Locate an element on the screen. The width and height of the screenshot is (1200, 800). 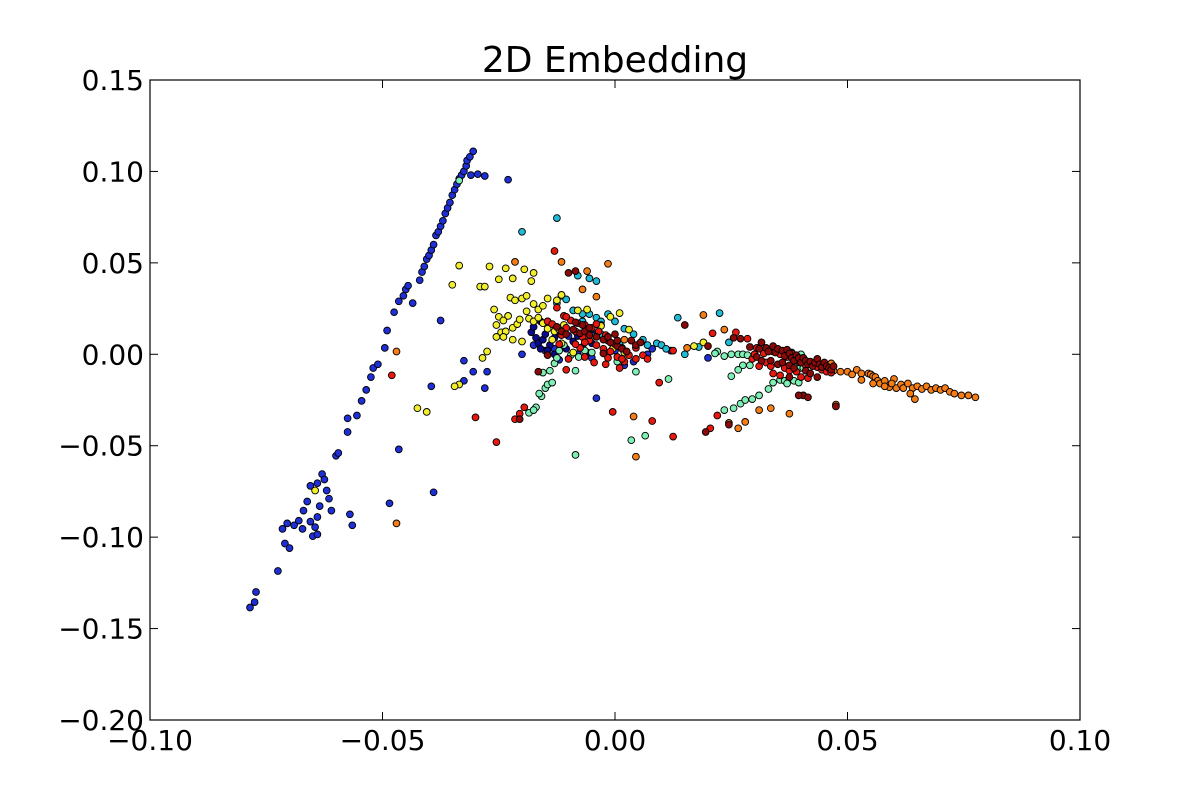
x-tick-label: −0.05 is located at coordinates (383, 740).